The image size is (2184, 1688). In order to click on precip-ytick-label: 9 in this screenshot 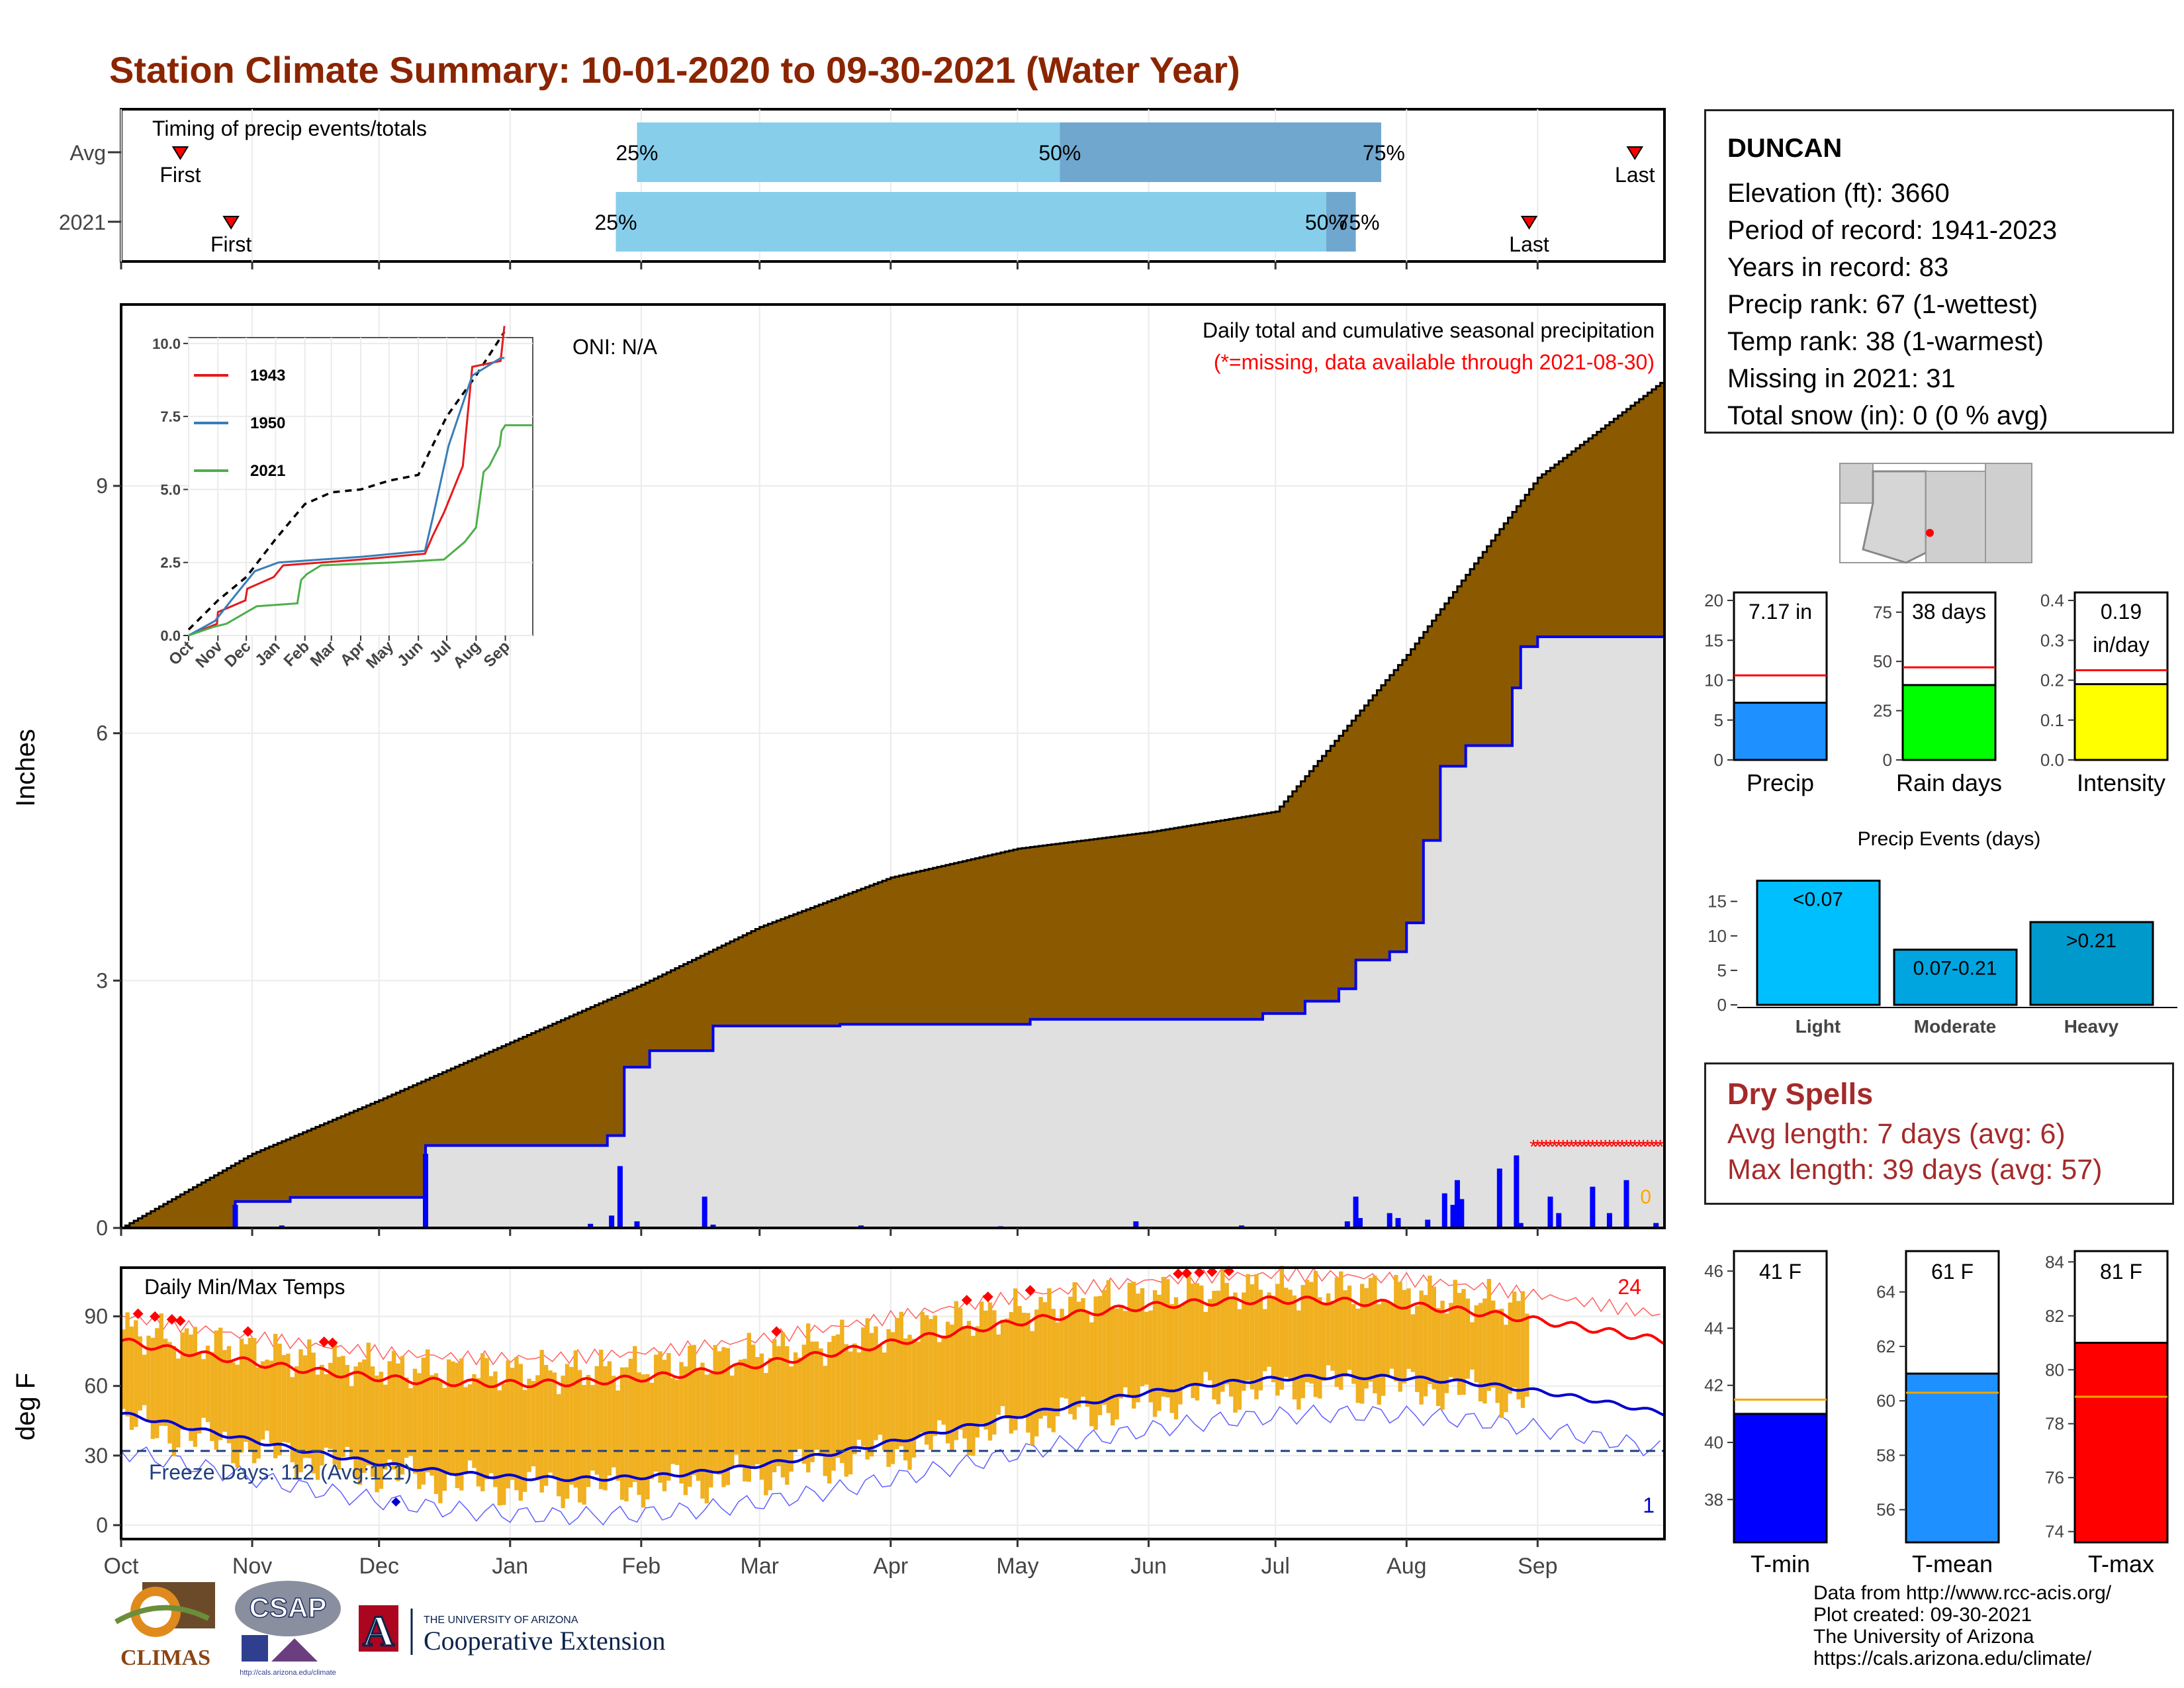, I will do `click(102, 486)`.